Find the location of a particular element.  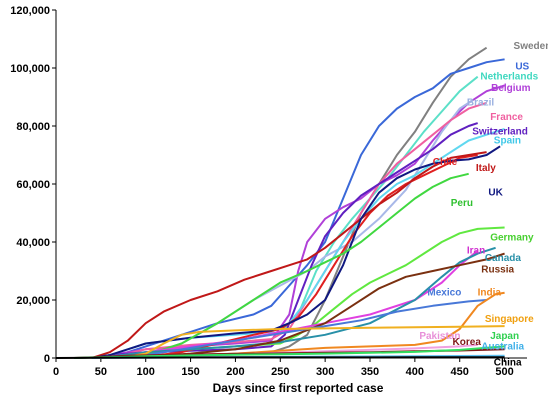

x-tick-label: 150 is located at coordinates (190, 372).